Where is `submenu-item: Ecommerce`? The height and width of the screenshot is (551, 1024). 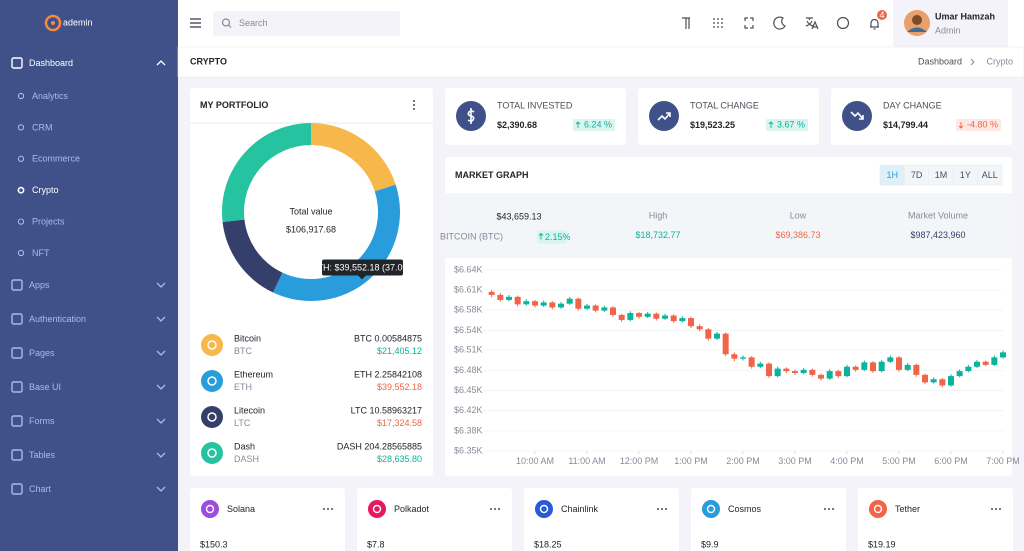 submenu-item: Ecommerce is located at coordinates (56, 159).